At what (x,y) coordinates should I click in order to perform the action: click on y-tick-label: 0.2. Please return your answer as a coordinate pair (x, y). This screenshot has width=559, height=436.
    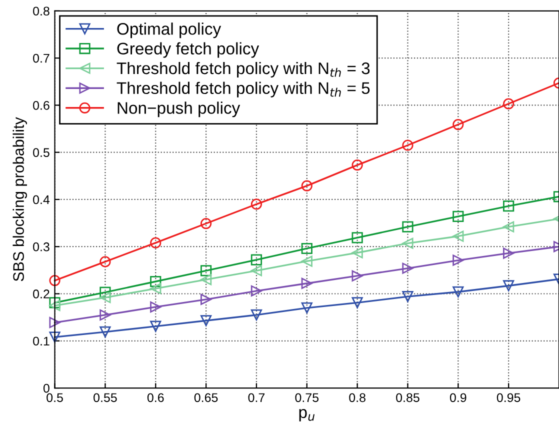
    Looking at the image, I should click on (41, 294).